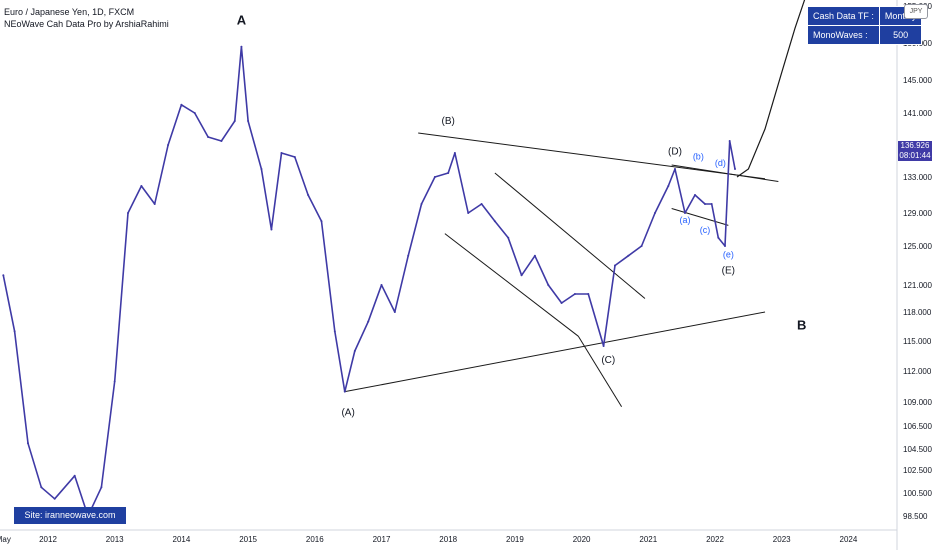  What do you see at coordinates (917, 246) in the screenshot?
I see `y-tick-label: 125.000` at bounding box center [917, 246].